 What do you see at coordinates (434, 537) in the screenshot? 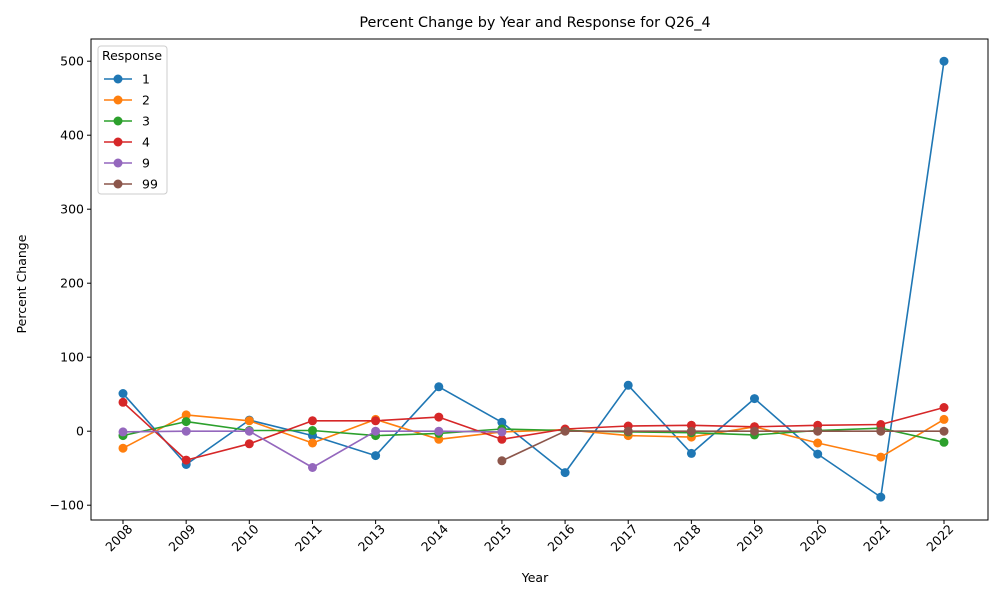
I see `x-tick-label: 2014` at bounding box center [434, 537].